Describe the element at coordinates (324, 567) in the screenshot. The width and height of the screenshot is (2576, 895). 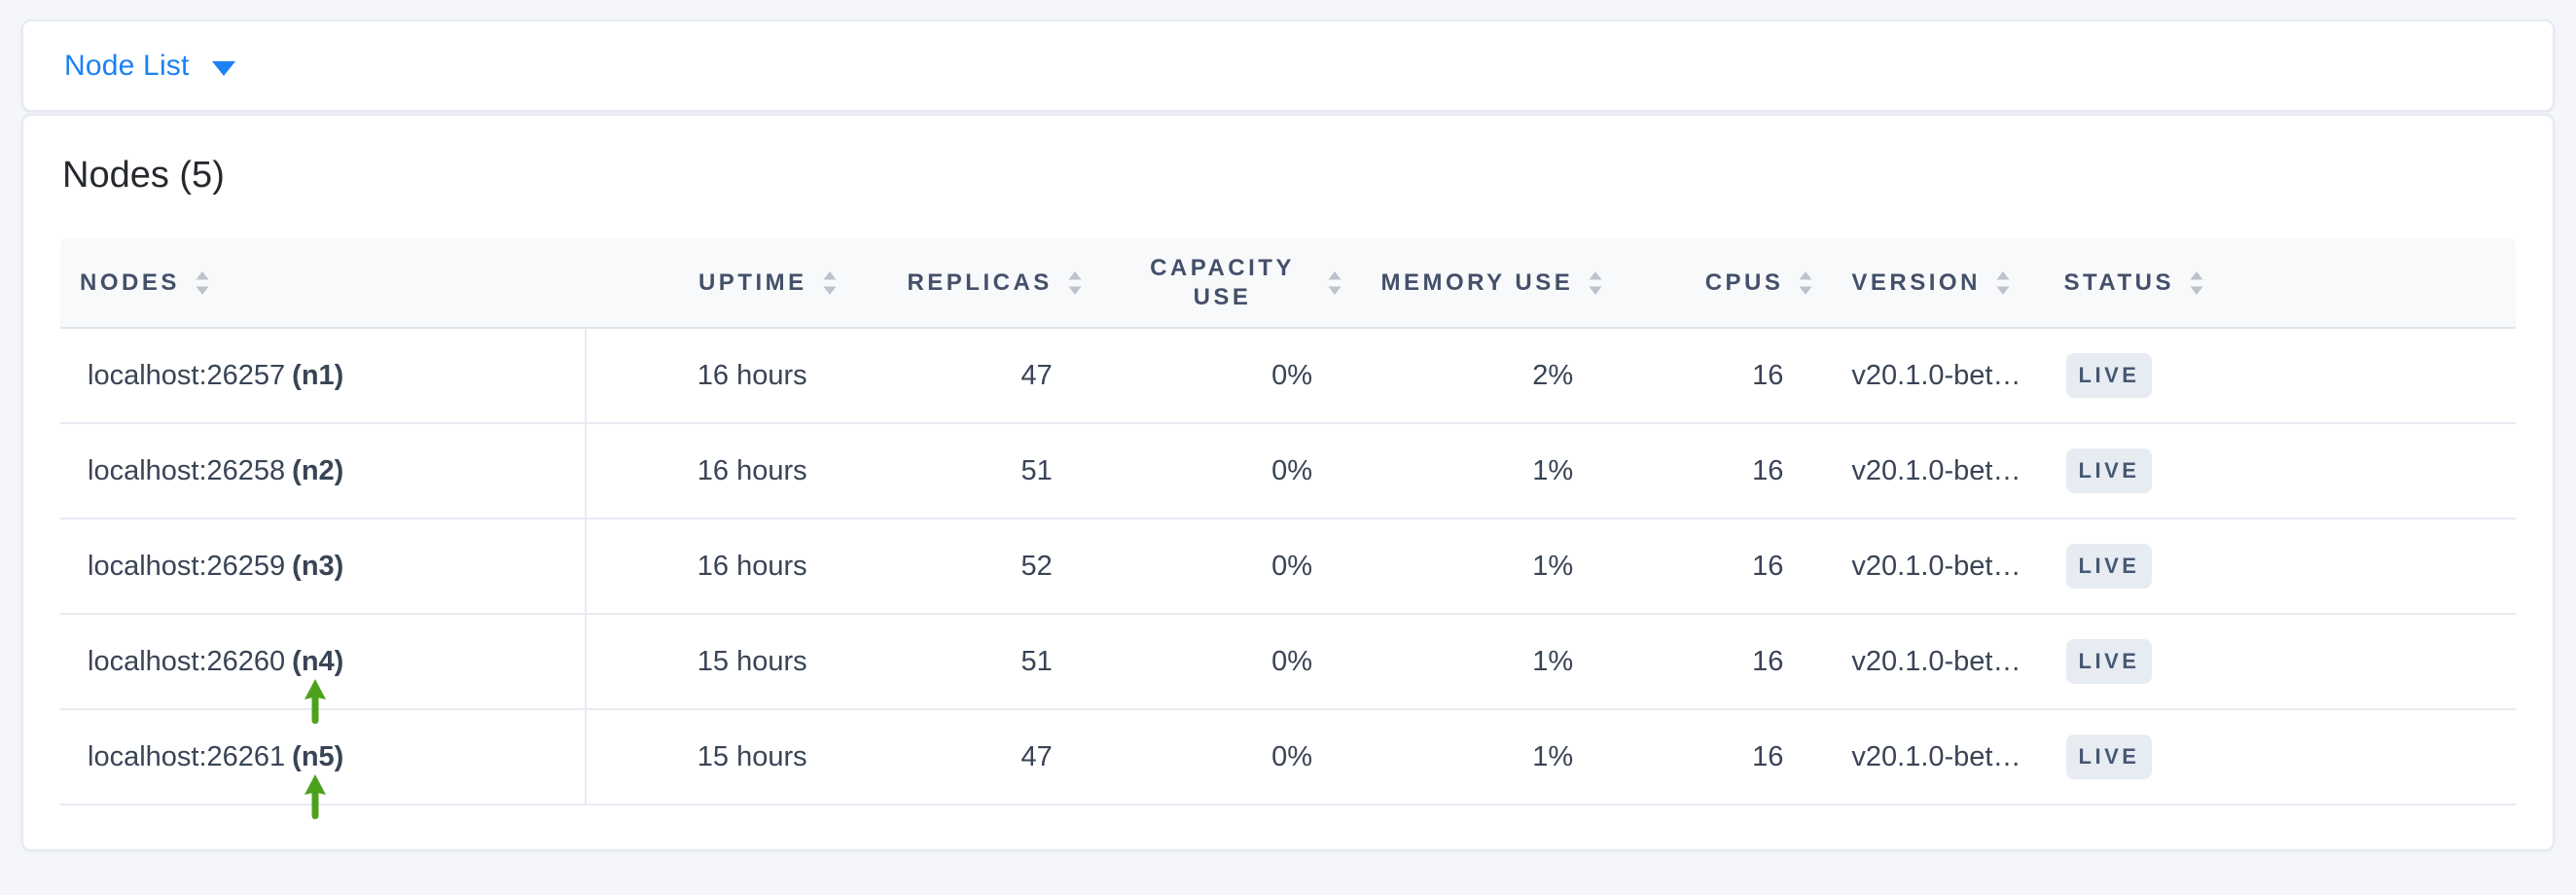
I see `cell-node-id: localhost:26259 (n3)` at that location.